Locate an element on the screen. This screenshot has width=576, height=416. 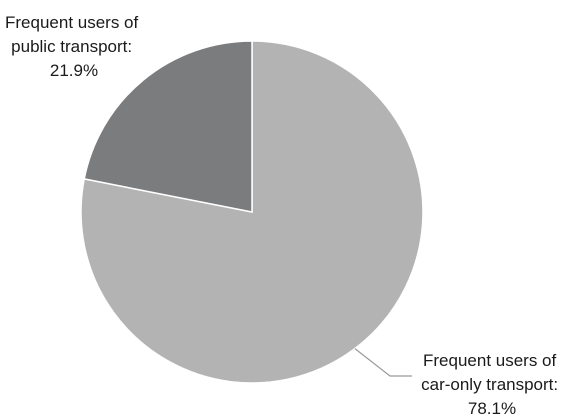
slice-label-car-line-1: Frequent users of is located at coordinates (490, 360).